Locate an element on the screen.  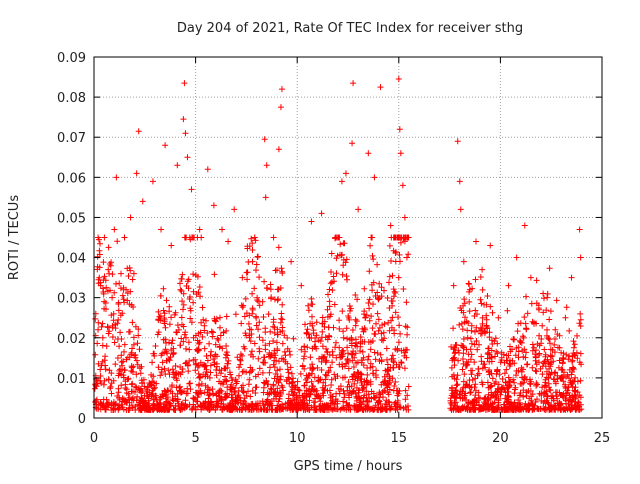
x-tick-label: 10 is located at coordinates (297, 438).